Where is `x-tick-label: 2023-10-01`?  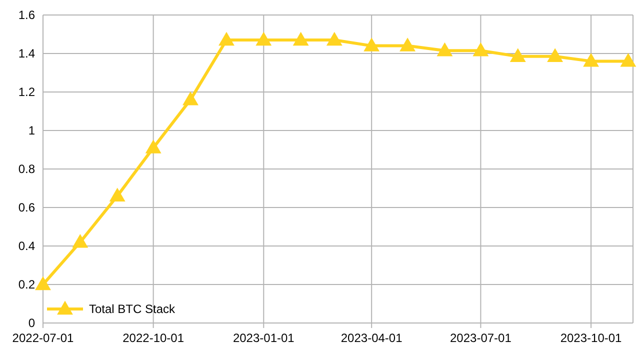
x-tick-label: 2023-10-01 is located at coordinates (591, 338).